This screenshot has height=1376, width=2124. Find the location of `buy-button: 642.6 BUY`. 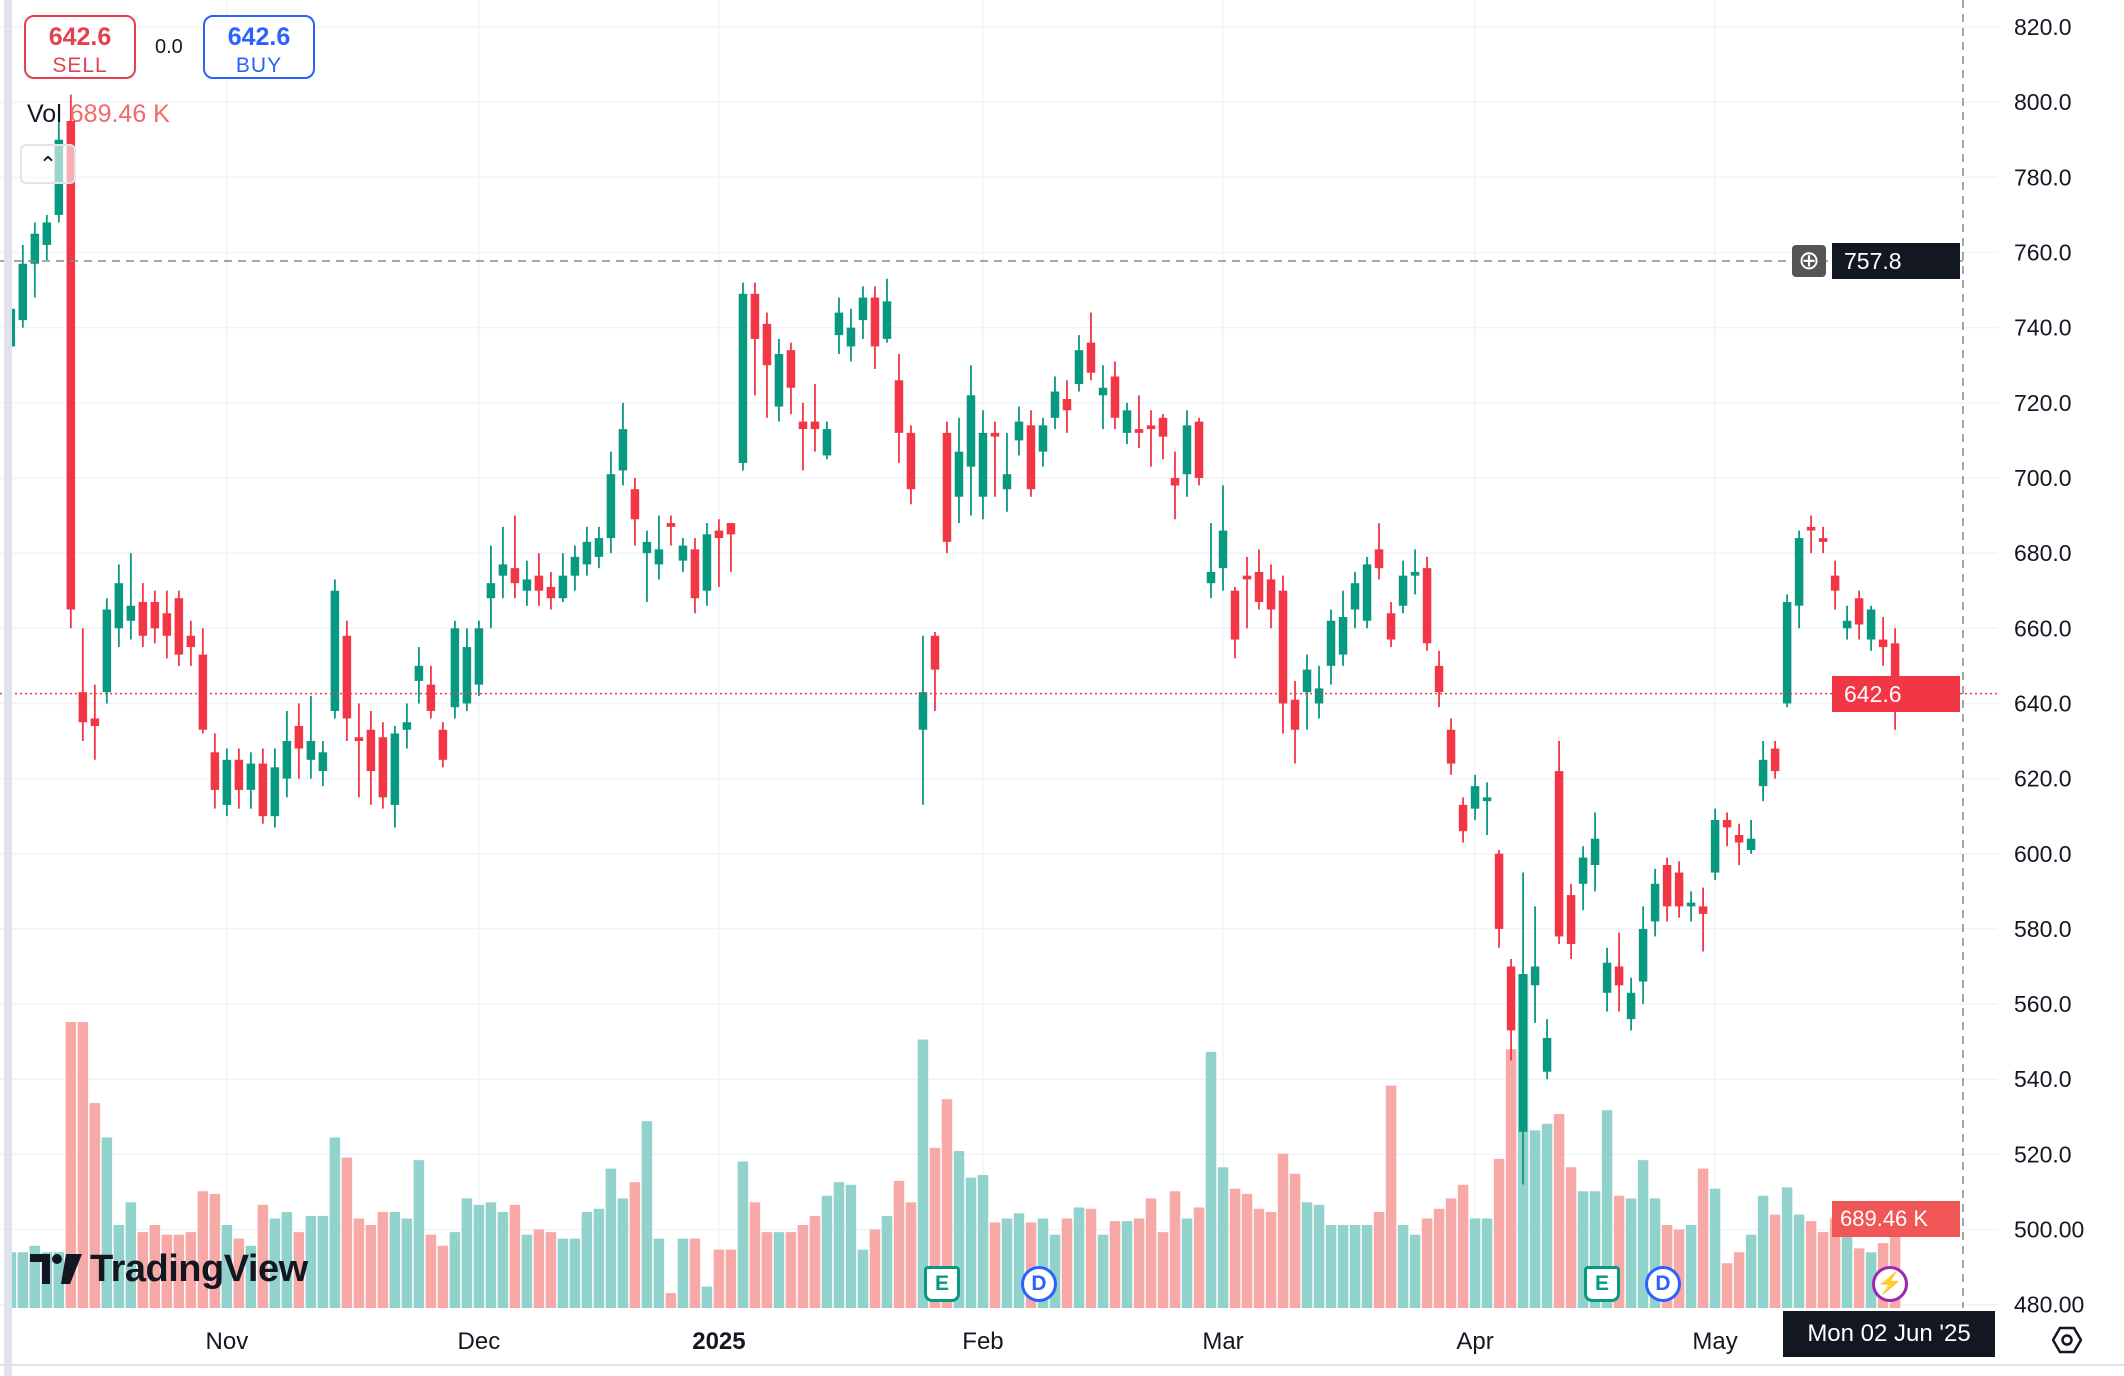

buy-button: 642.6 BUY is located at coordinates (259, 47).